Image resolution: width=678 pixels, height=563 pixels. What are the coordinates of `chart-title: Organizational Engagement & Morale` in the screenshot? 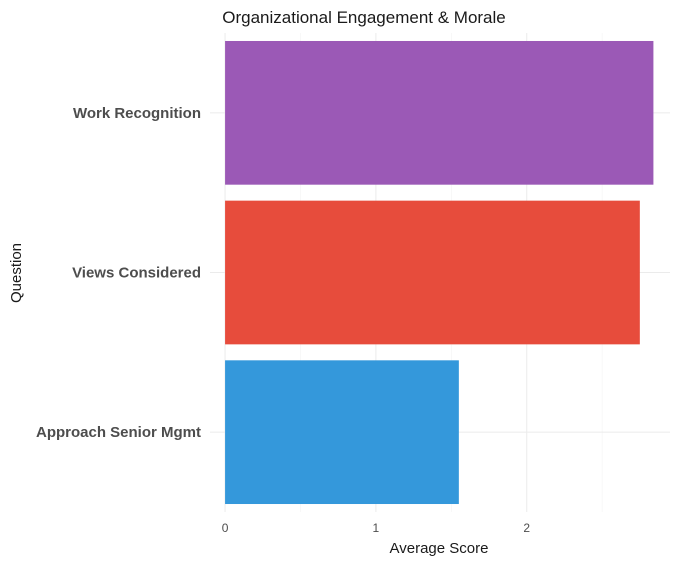 It's located at (364, 17).